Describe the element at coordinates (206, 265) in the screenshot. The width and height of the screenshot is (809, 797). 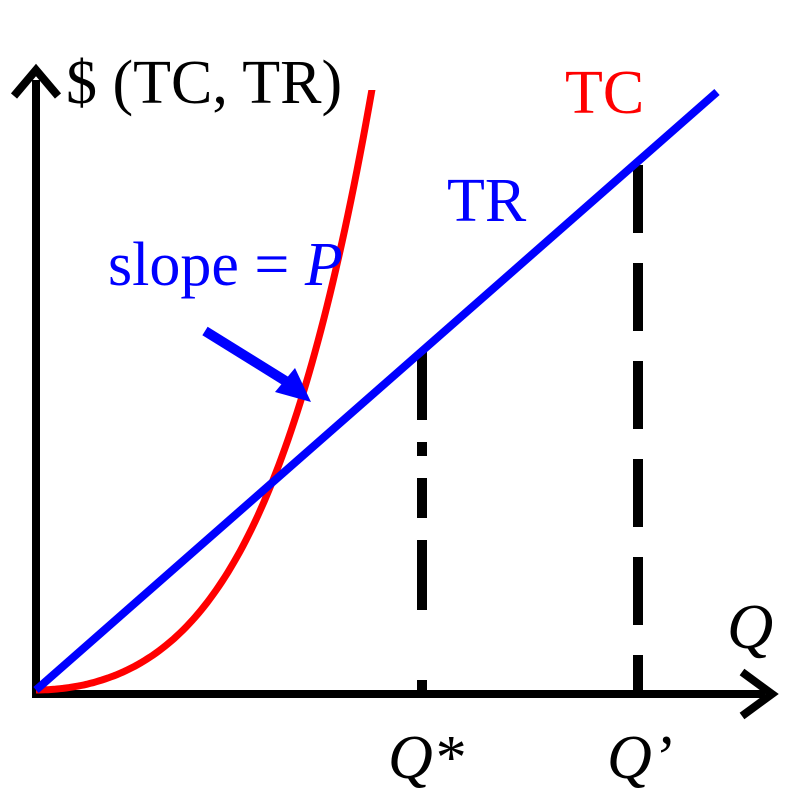
I see `slope-annotation-text: slope =` at that location.